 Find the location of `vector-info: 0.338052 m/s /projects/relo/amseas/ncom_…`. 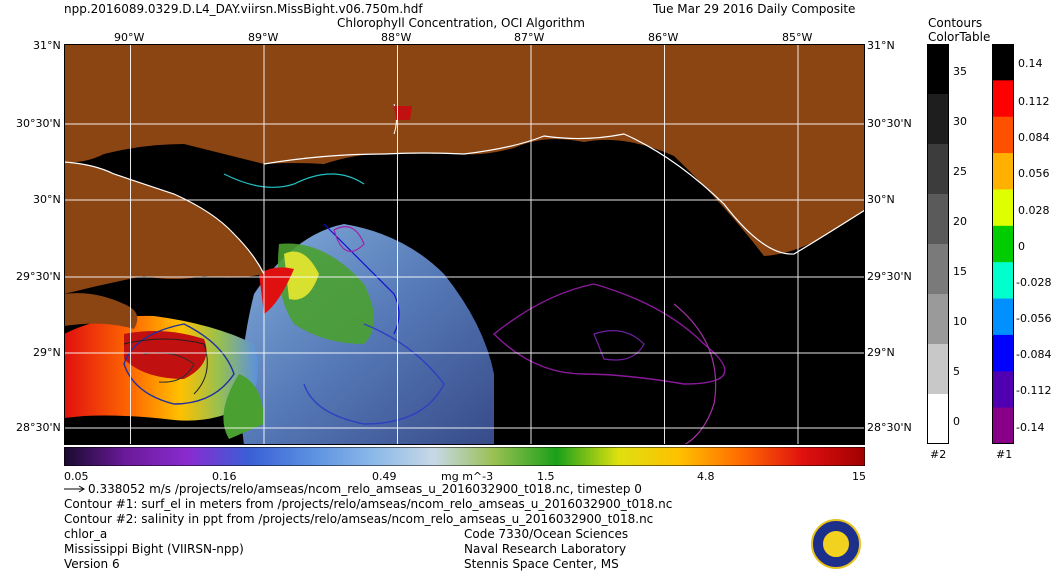

vector-info: 0.338052 m/s /projects/relo/amseas/ncom_… is located at coordinates (365, 489).